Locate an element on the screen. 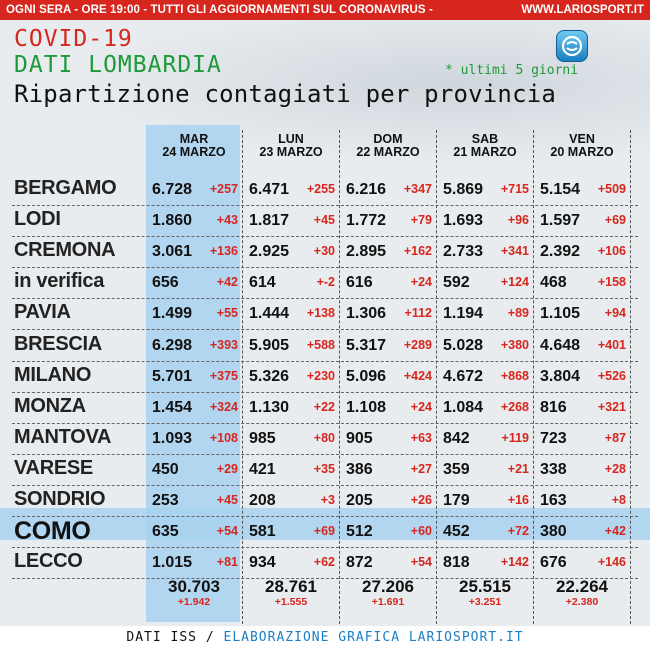 The height and width of the screenshot is (650, 650). province-name: LODI is located at coordinates (37, 219).